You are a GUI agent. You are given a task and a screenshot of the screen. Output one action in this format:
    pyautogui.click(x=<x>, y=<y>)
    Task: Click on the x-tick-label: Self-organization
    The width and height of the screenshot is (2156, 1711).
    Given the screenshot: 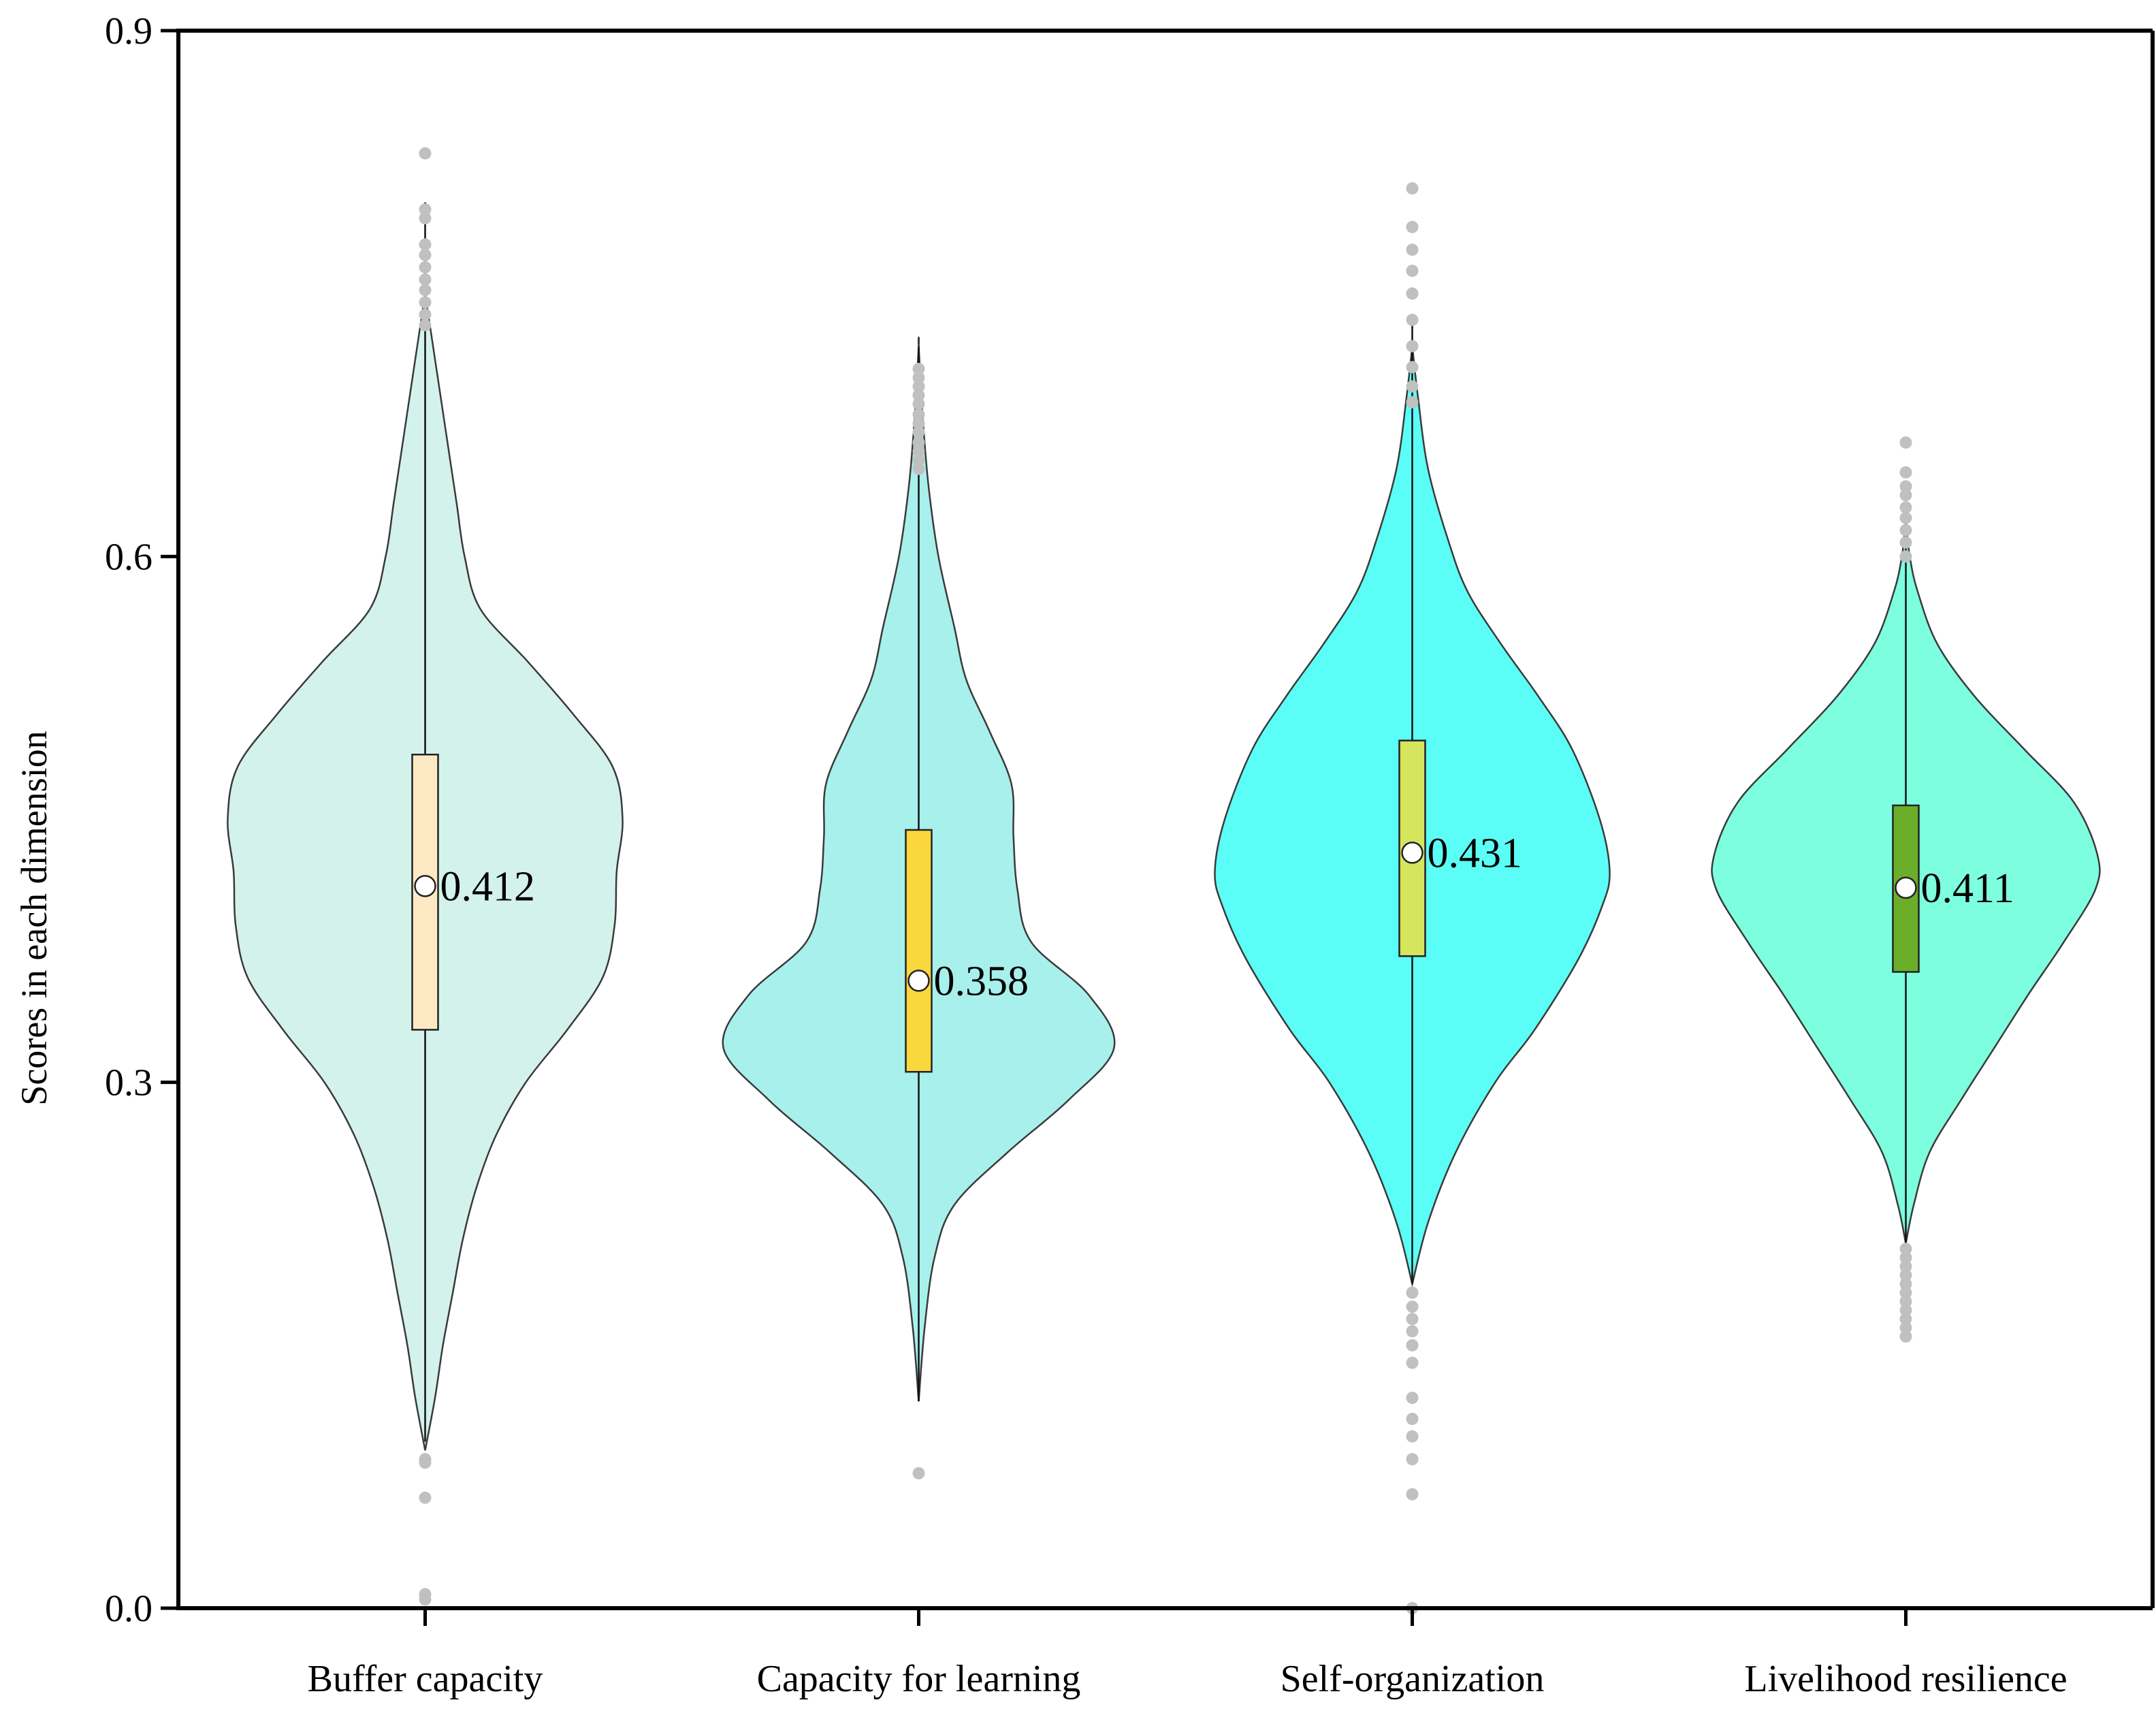 What is the action you would take?
    pyautogui.click(x=1413, y=1679)
    